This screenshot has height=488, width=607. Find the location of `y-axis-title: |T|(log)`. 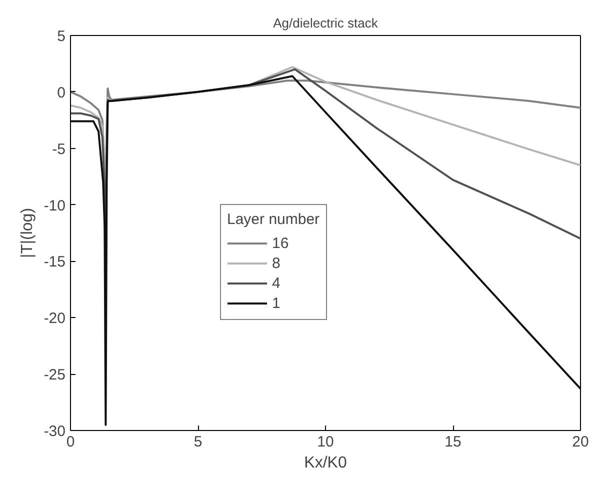

y-axis-title: |T|(log) is located at coordinates (27, 233).